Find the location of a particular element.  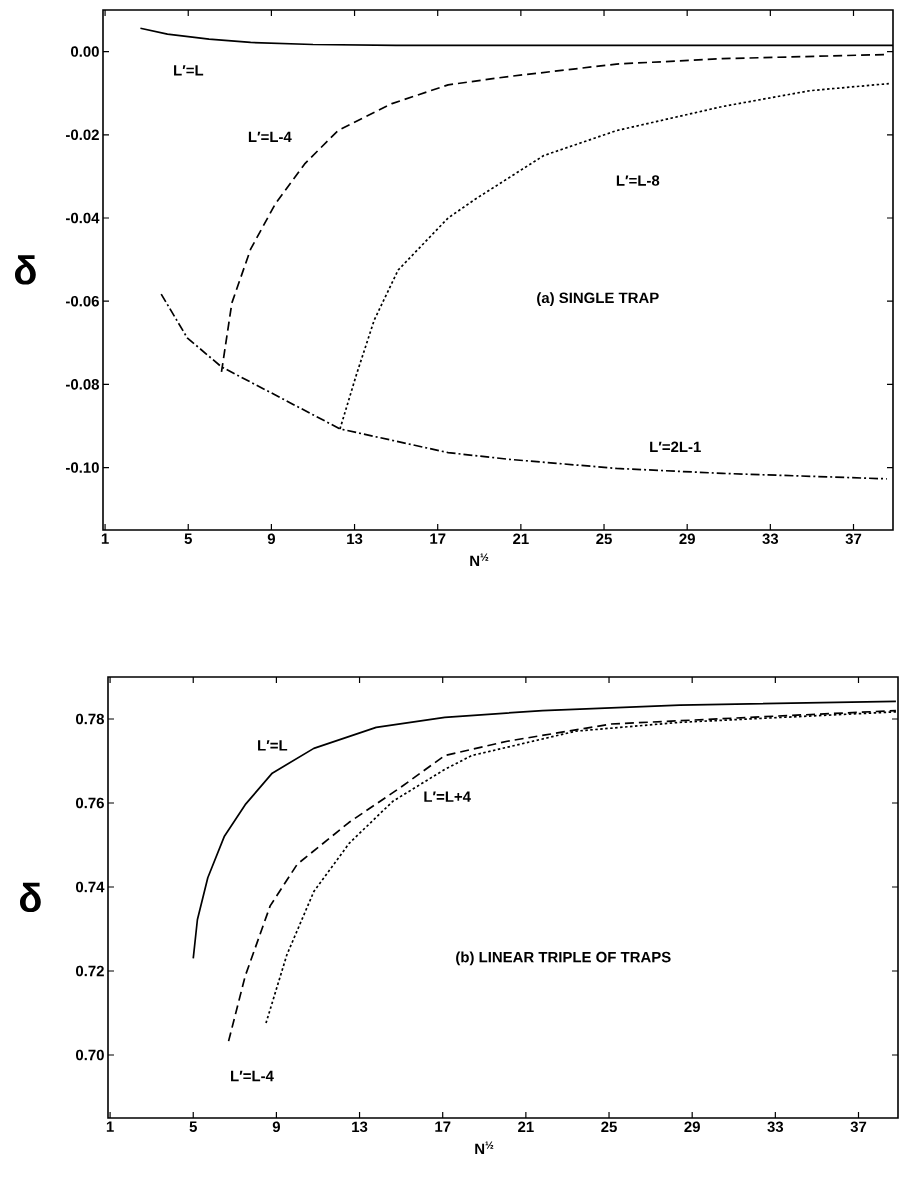

y-tick-label: -0.02 is located at coordinates (82, 135).